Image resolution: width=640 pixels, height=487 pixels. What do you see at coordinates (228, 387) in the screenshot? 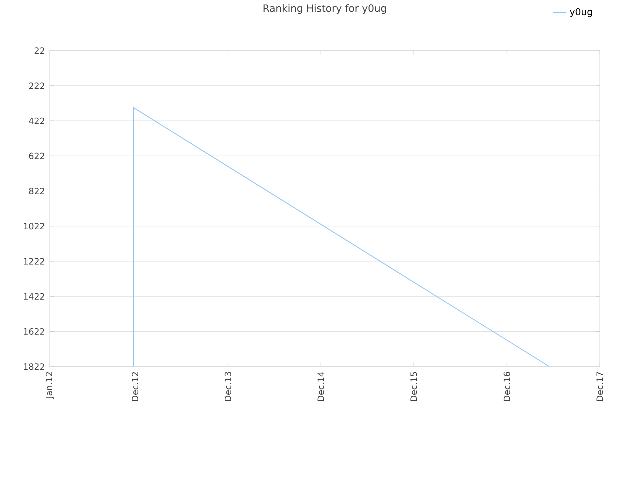
I see `x-tick-label: Dec.13` at bounding box center [228, 387].